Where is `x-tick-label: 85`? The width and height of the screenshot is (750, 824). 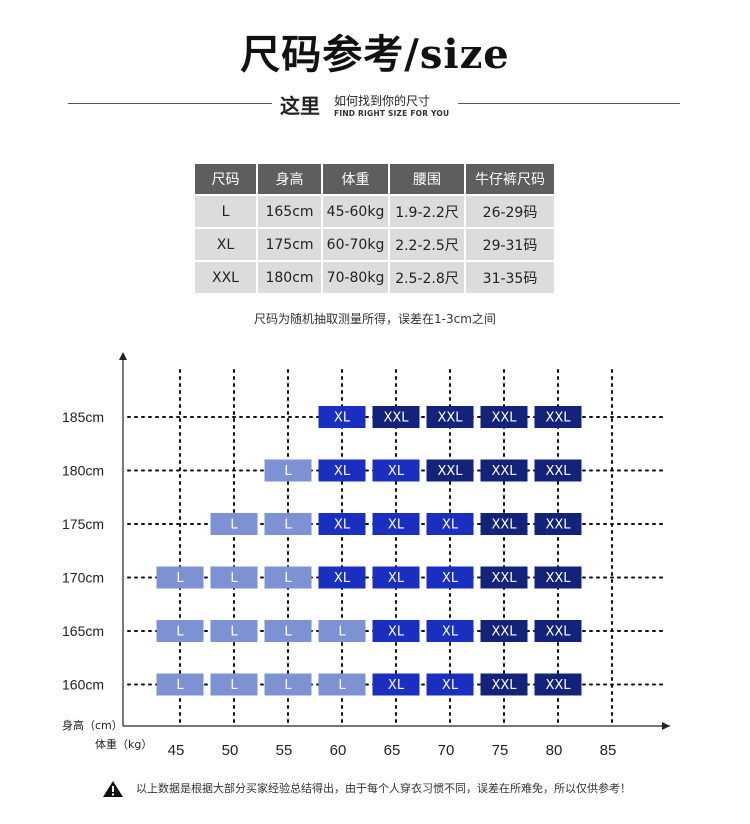 x-tick-label: 85 is located at coordinates (608, 750).